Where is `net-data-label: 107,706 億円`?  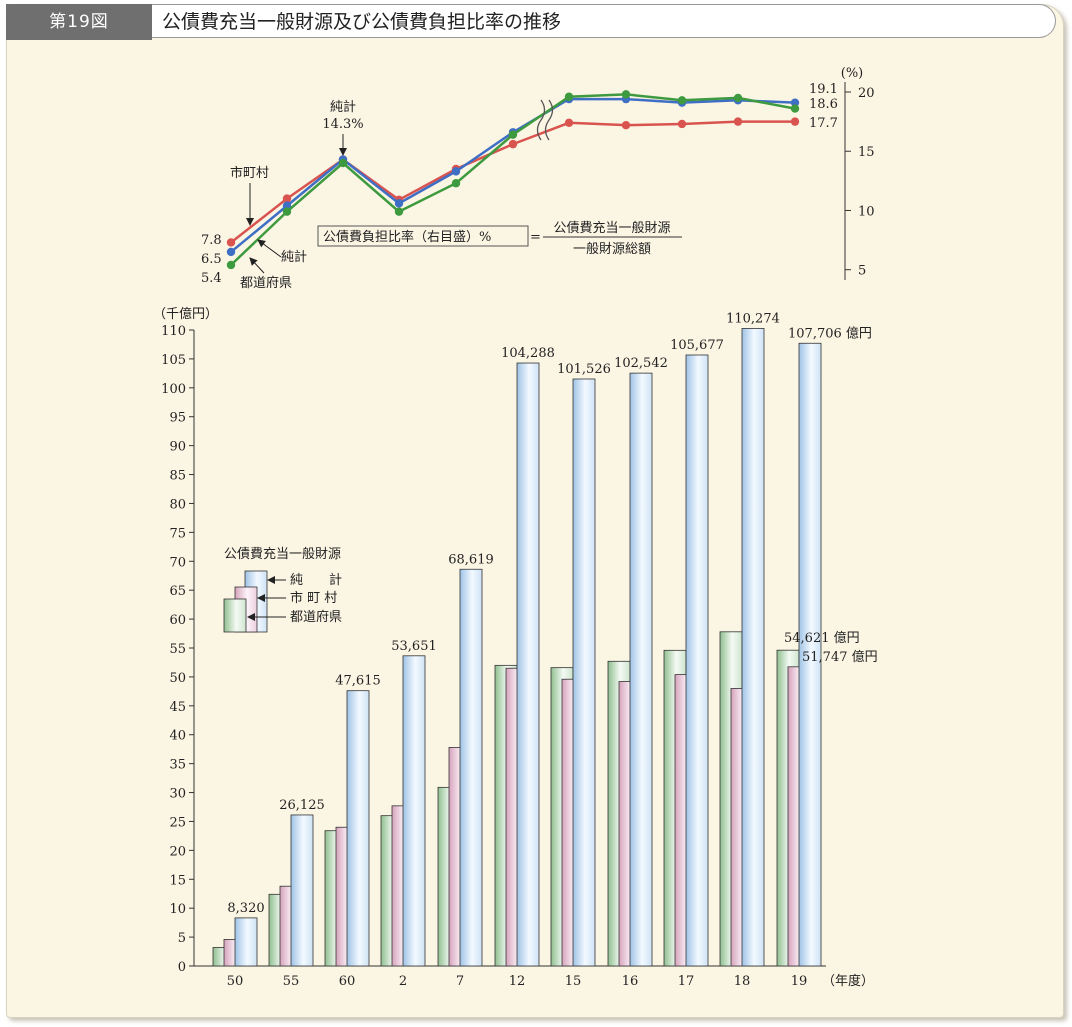 net-data-label: 107,706 億円 is located at coordinates (830, 333).